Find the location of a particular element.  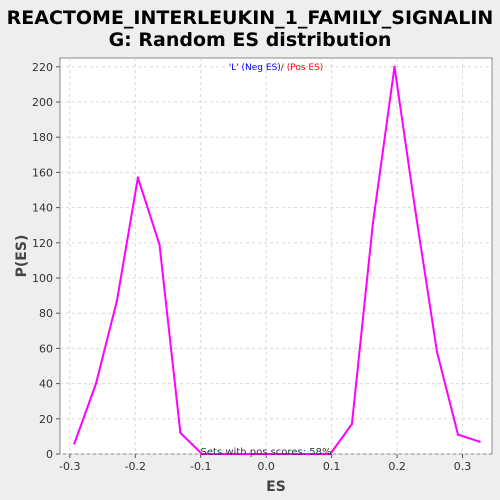

svg-text: 'L' (Neg ES)/ (Pos ES) is located at coordinates (276, 68).